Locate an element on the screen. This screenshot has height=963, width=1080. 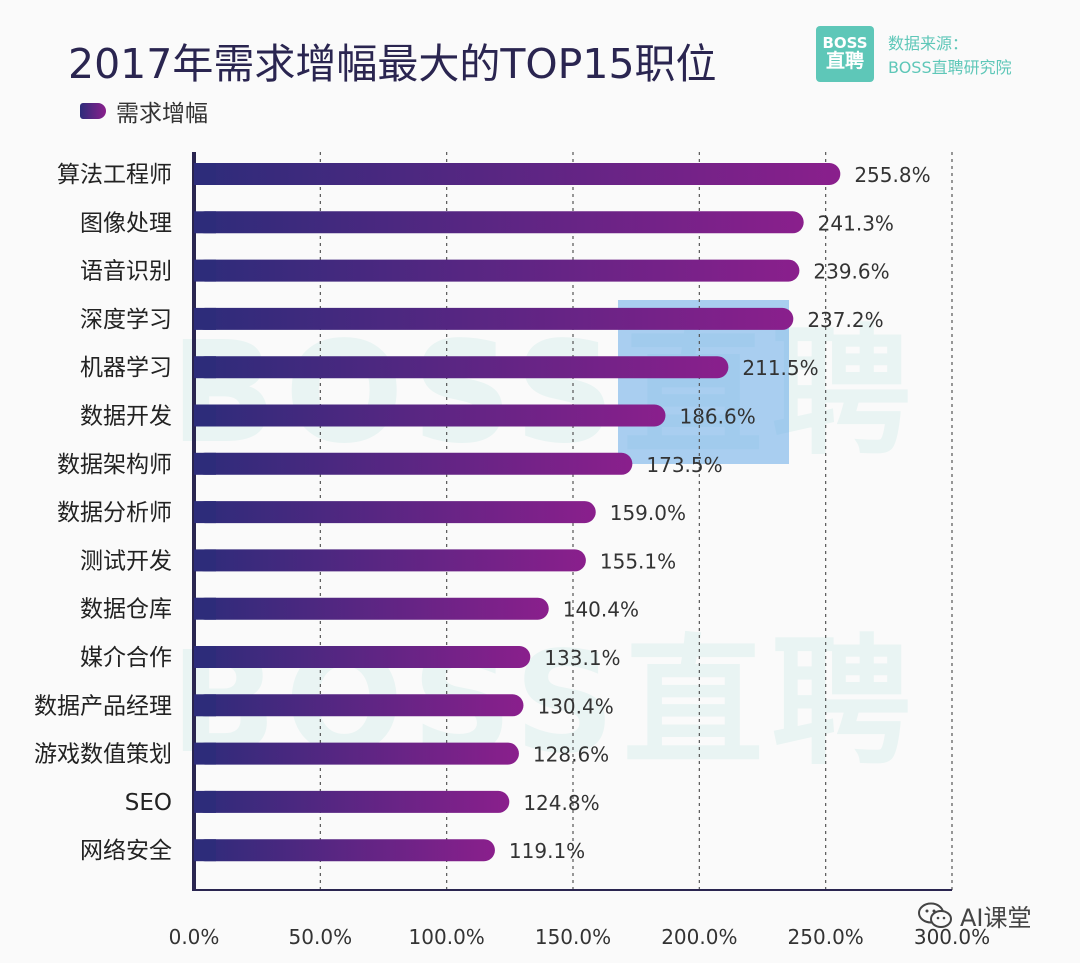
brand-logo-top: BOSS is located at coordinates (845, 43).